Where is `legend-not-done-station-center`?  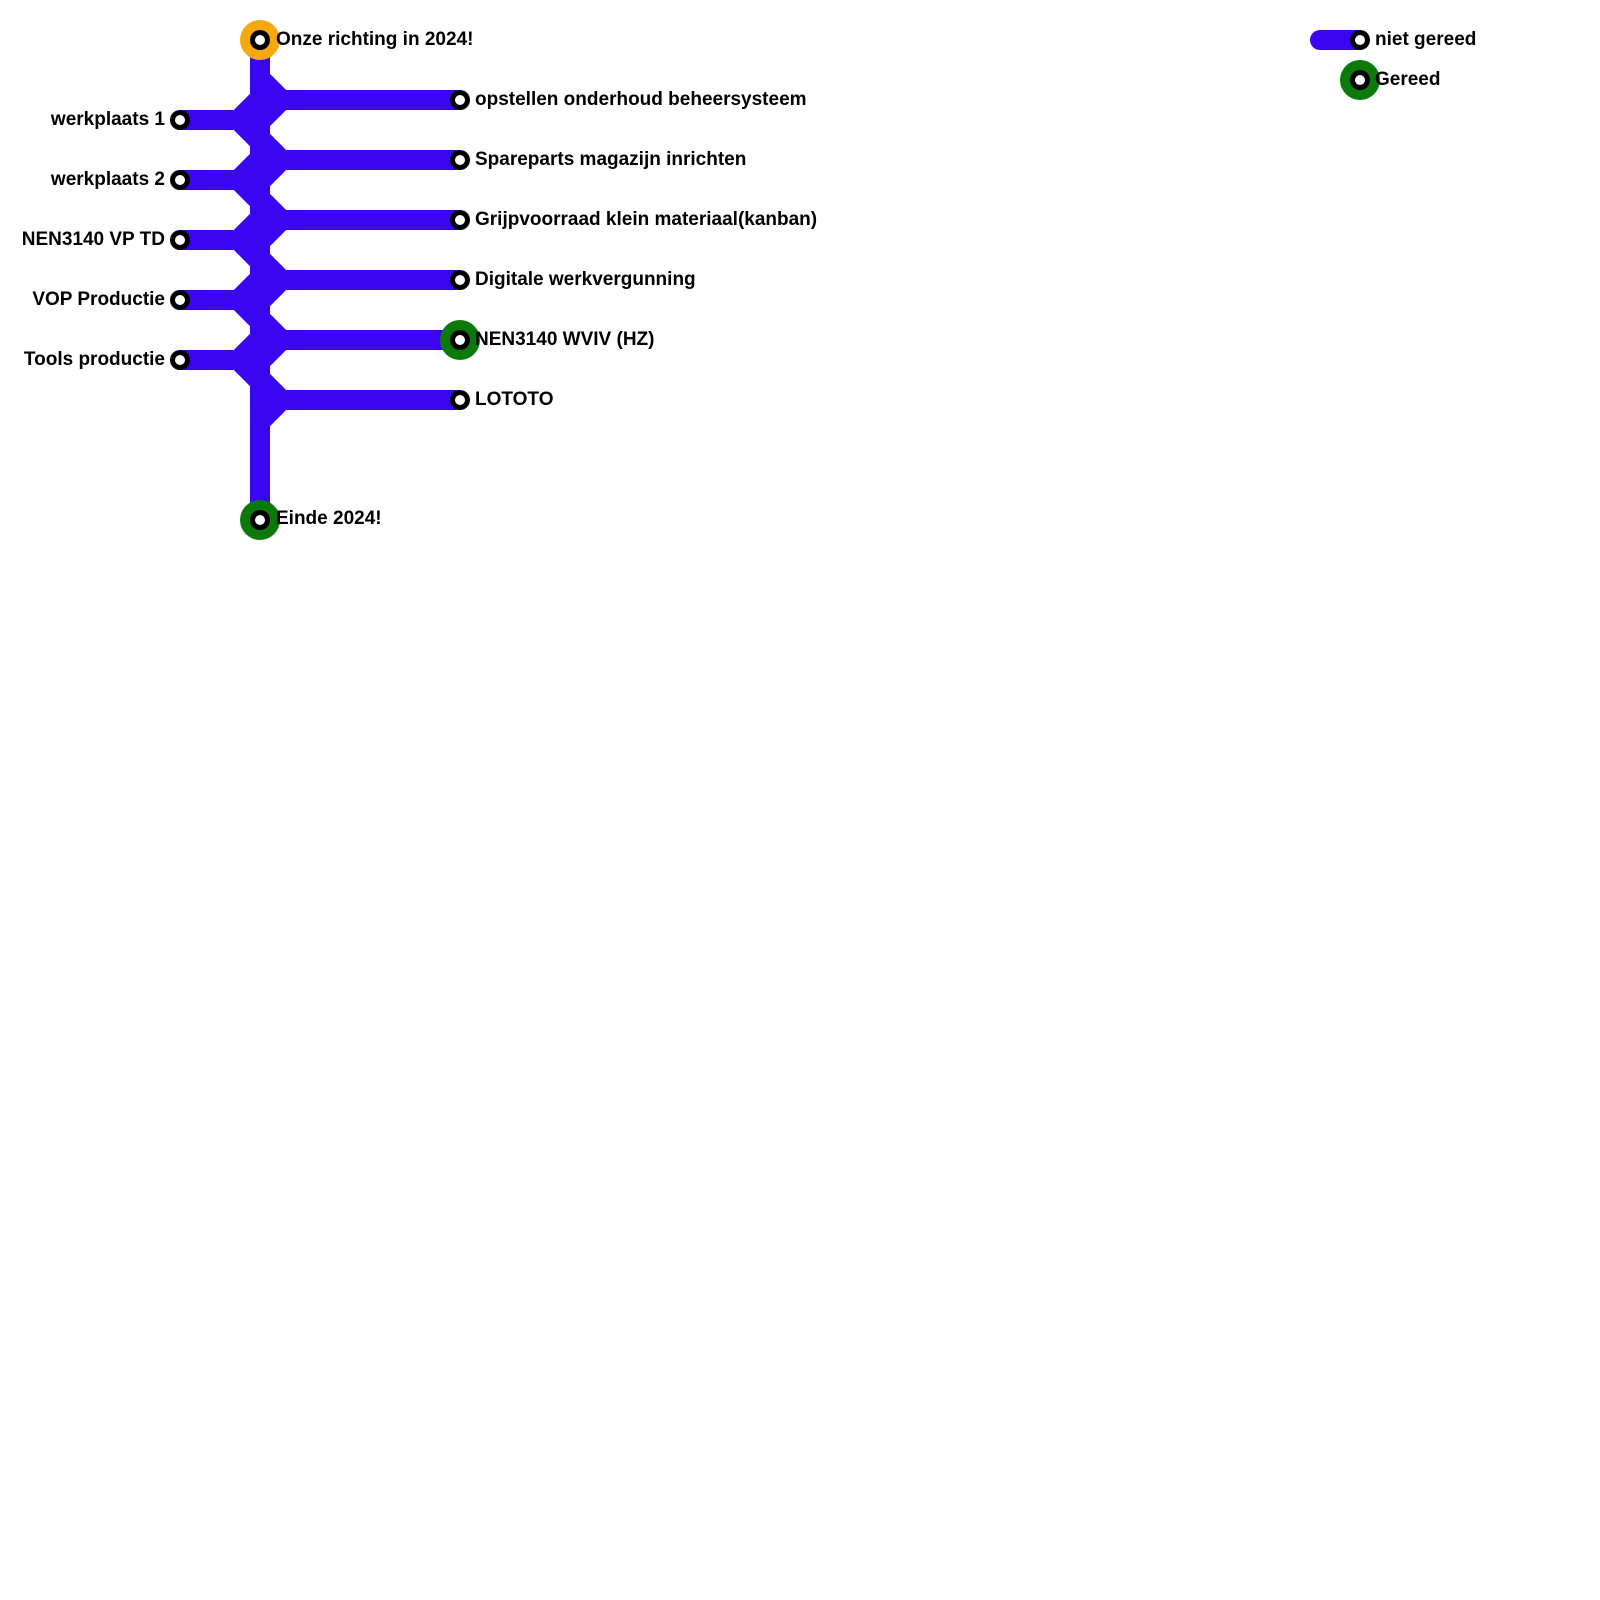
legend-not-done-station-center is located at coordinates (1360, 40).